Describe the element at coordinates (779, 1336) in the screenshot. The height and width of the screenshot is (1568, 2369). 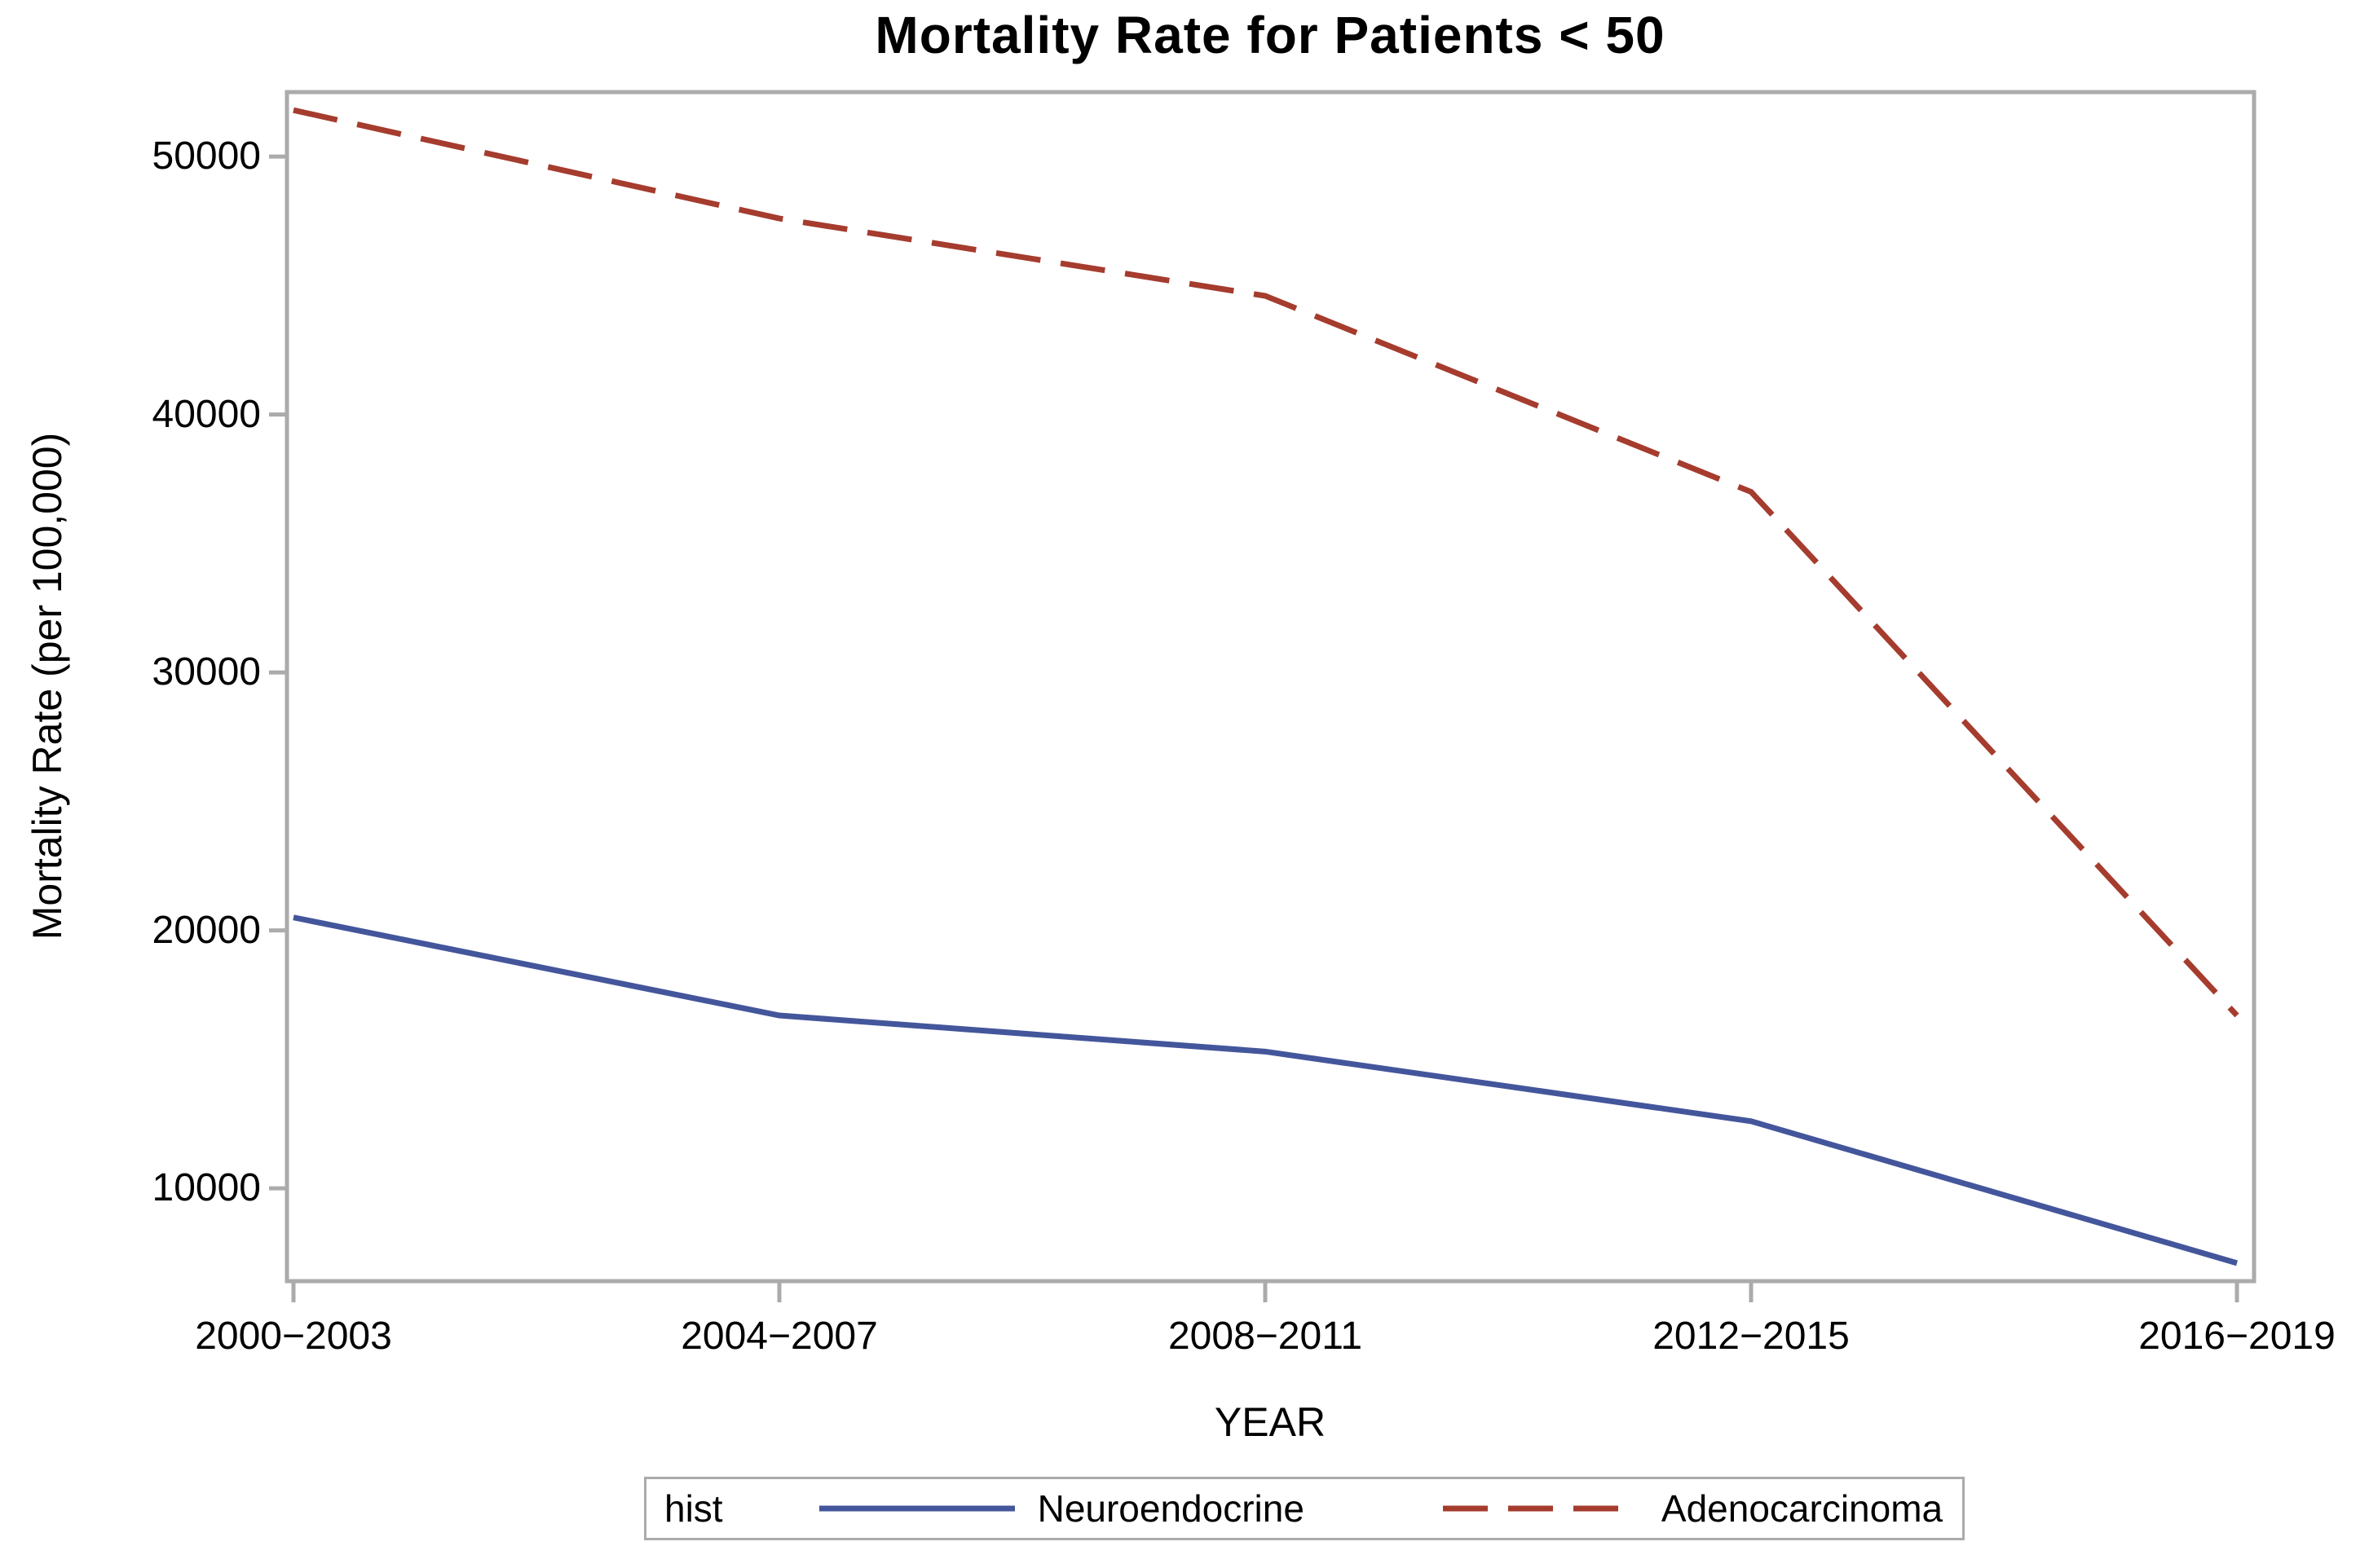
I see `x-tick-label: 2004−2007` at that location.